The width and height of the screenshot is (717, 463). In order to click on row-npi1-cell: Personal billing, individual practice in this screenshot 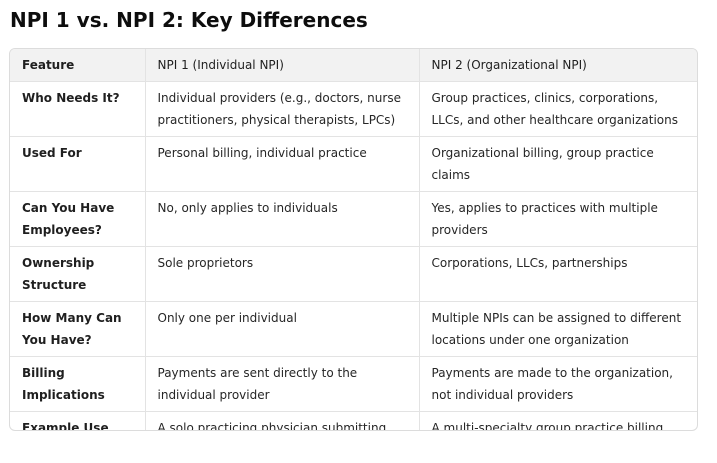, I will do `click(282, 164)`.